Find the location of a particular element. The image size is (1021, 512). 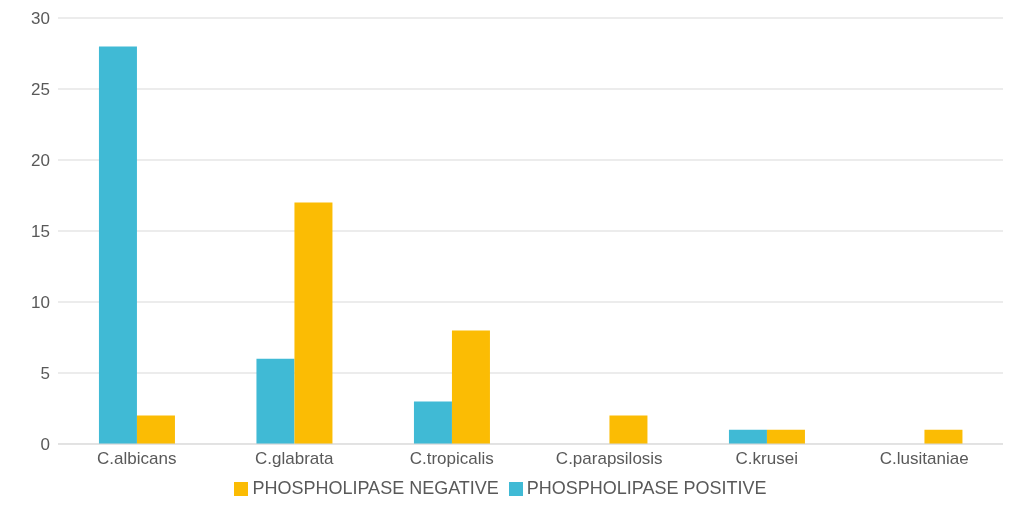

y-tick-label: 10 is located at coordinates (40, 303).